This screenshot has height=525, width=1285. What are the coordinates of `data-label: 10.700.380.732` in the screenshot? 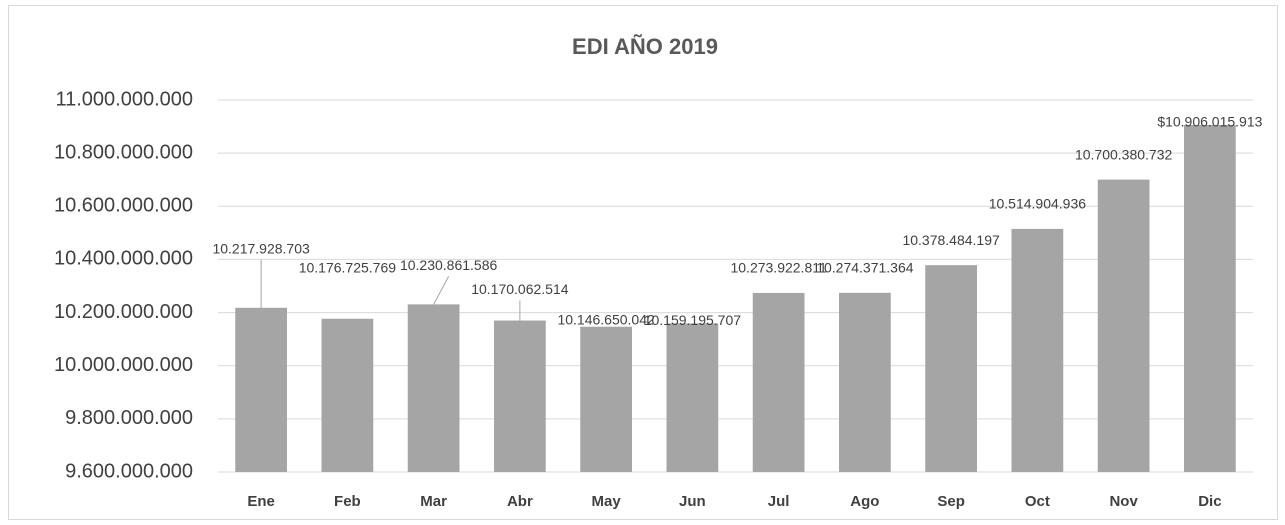 It's located at (1124, 154).